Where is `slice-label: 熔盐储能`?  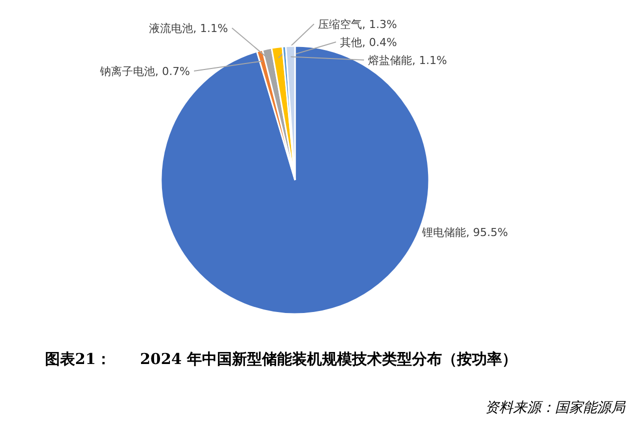
slice-label: 熔盐储能 is located at coordinates (390, 60).